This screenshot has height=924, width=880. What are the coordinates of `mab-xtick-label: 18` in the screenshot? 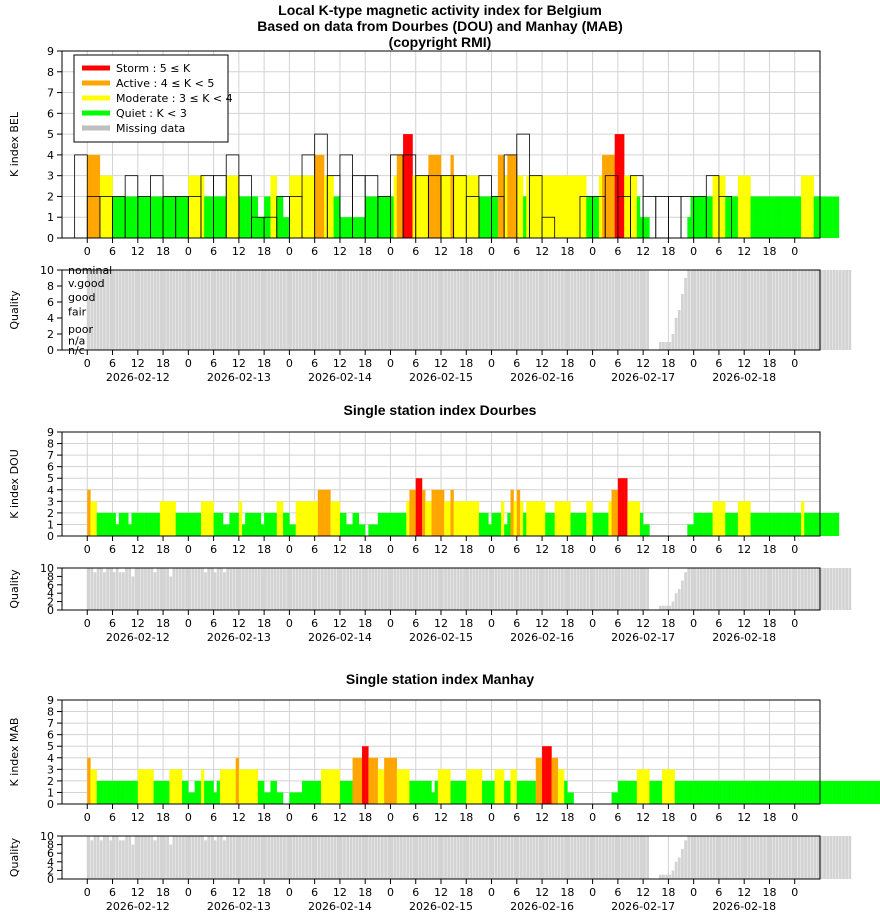 It's located at (365, 817).